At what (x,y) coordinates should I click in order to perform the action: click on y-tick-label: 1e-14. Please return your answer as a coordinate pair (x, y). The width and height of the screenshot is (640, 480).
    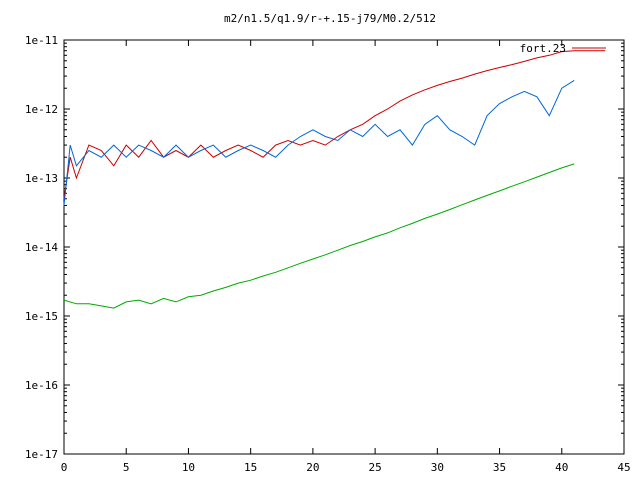
    Looking at the image, I should click on (41, 247).